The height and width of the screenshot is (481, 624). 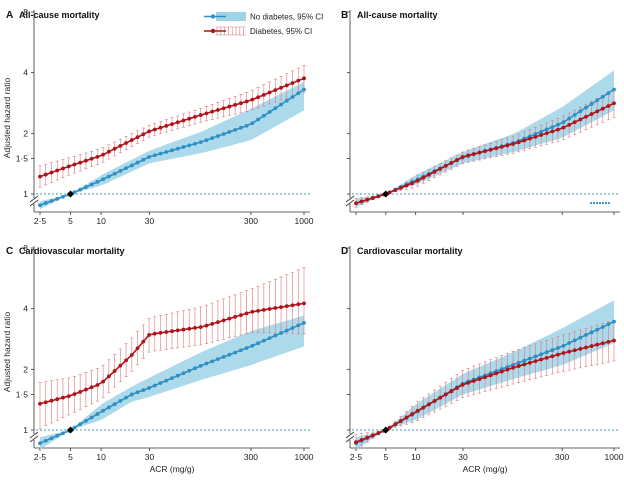 I want to click on panel-d-x-tick-label: 2·5, so click(x=356, y=457).